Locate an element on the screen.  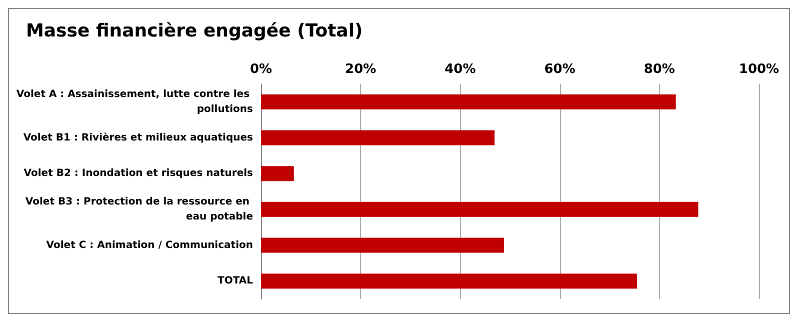
x-tick-label: 20% is located at coordinates (360, 69).